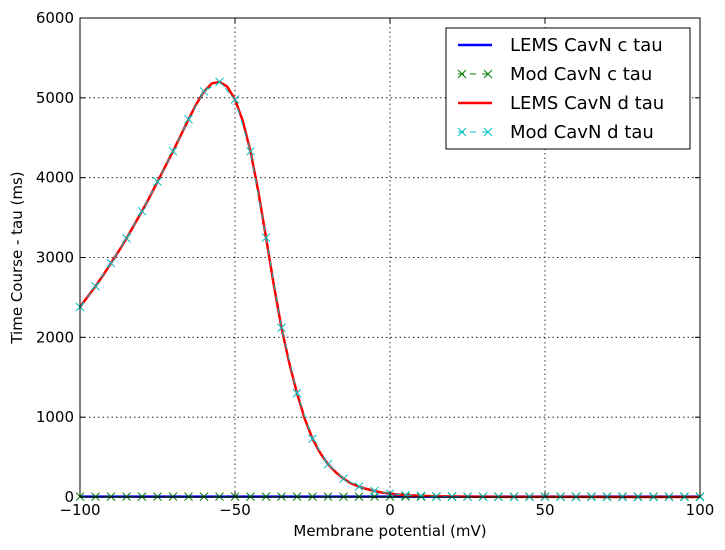 This screenshot has height=550, width=725. What do you see at coordinates (55, 98) in the screenshot?
I see `y-tick-label: 5000` at bounding box center [55, 98].